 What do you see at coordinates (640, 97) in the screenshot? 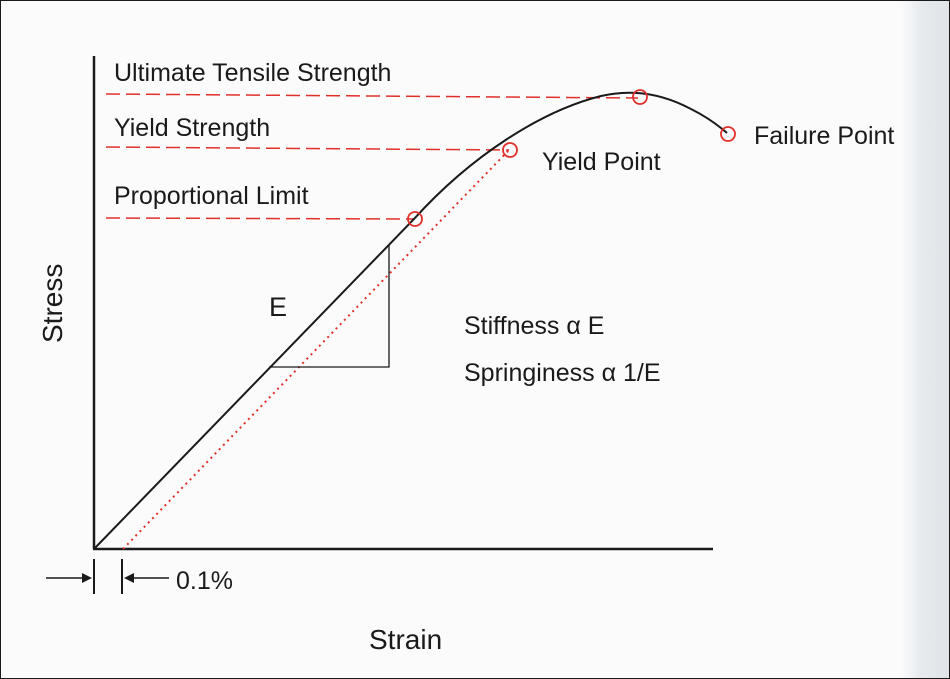
I see `ultimate-strength-marker` at bounding box center [640, 97].